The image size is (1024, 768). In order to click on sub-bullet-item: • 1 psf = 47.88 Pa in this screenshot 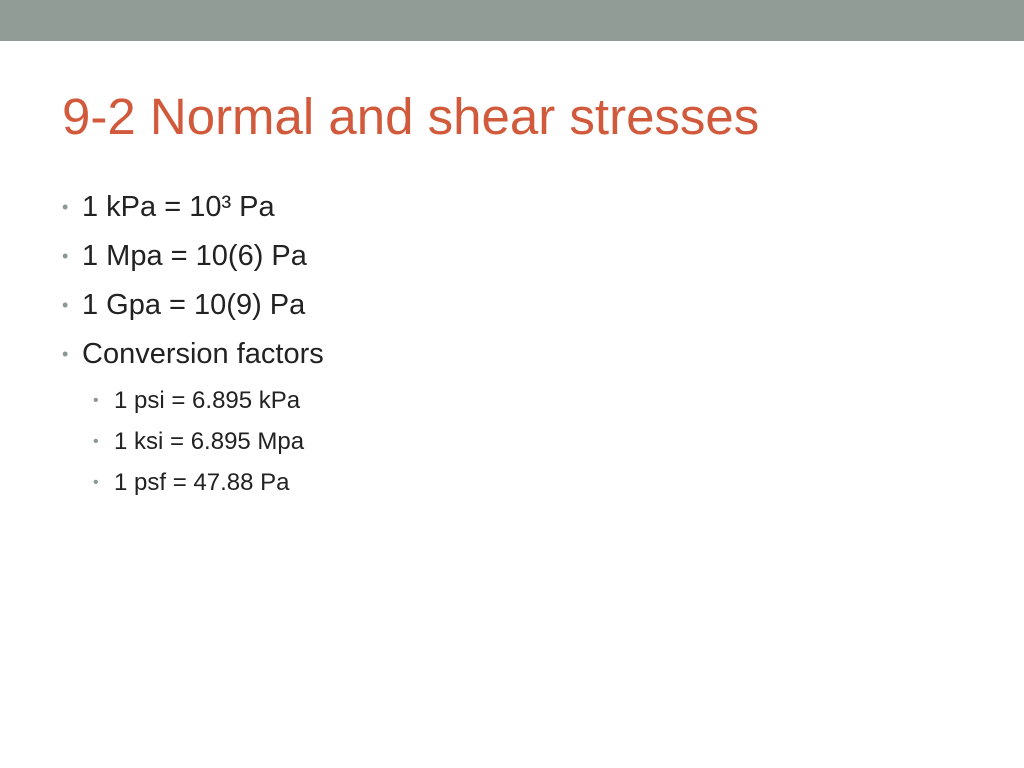, I will do `click(512, 482)`.